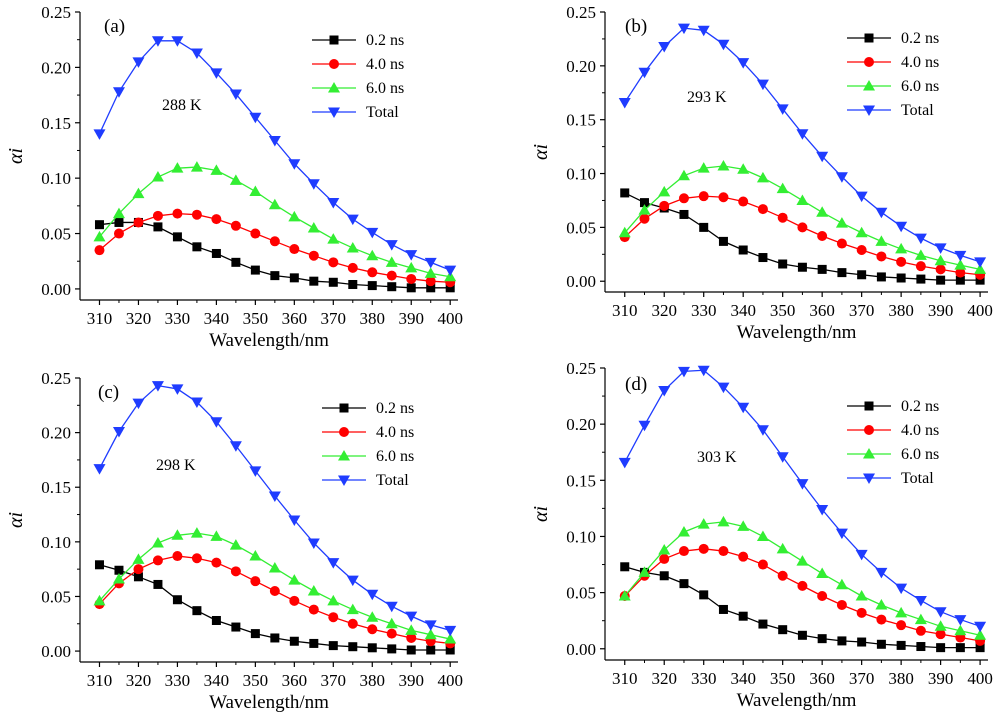 Image resolution: width=1000 pixels, height=720 pixels. What do you see at coordinates (664, 310) in the screenshot?
I see `x-tick-label: 320` at bounding box center [664, 310].